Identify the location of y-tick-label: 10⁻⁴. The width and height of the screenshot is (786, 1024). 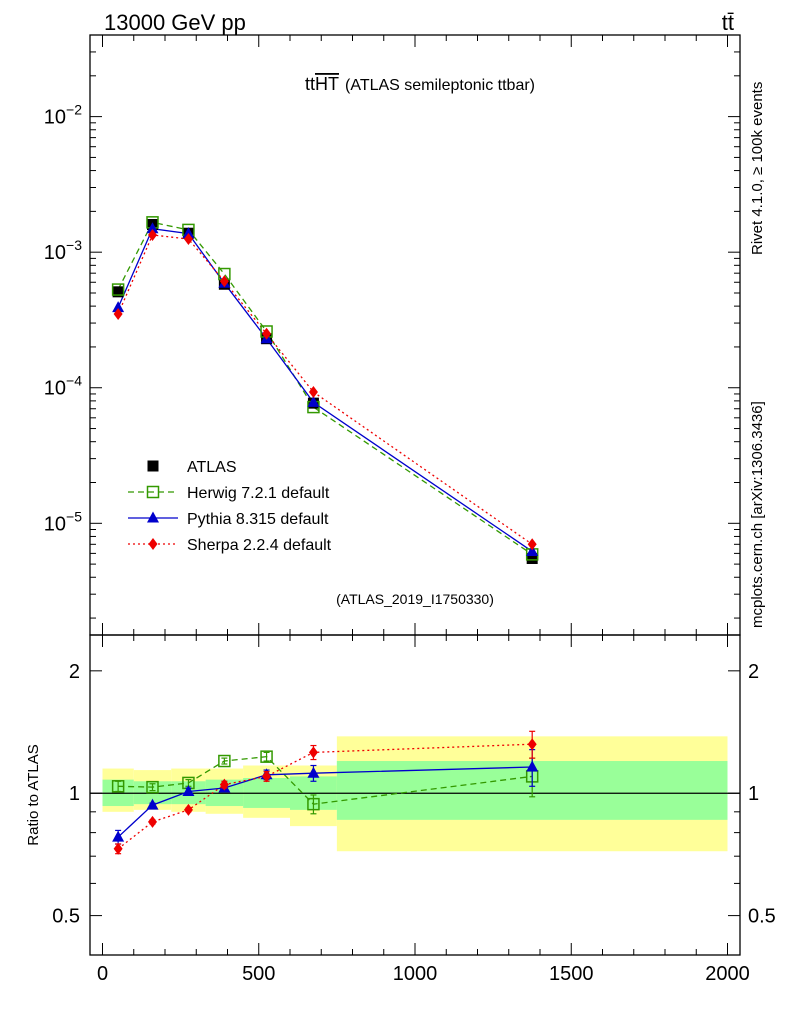
(63, 386).